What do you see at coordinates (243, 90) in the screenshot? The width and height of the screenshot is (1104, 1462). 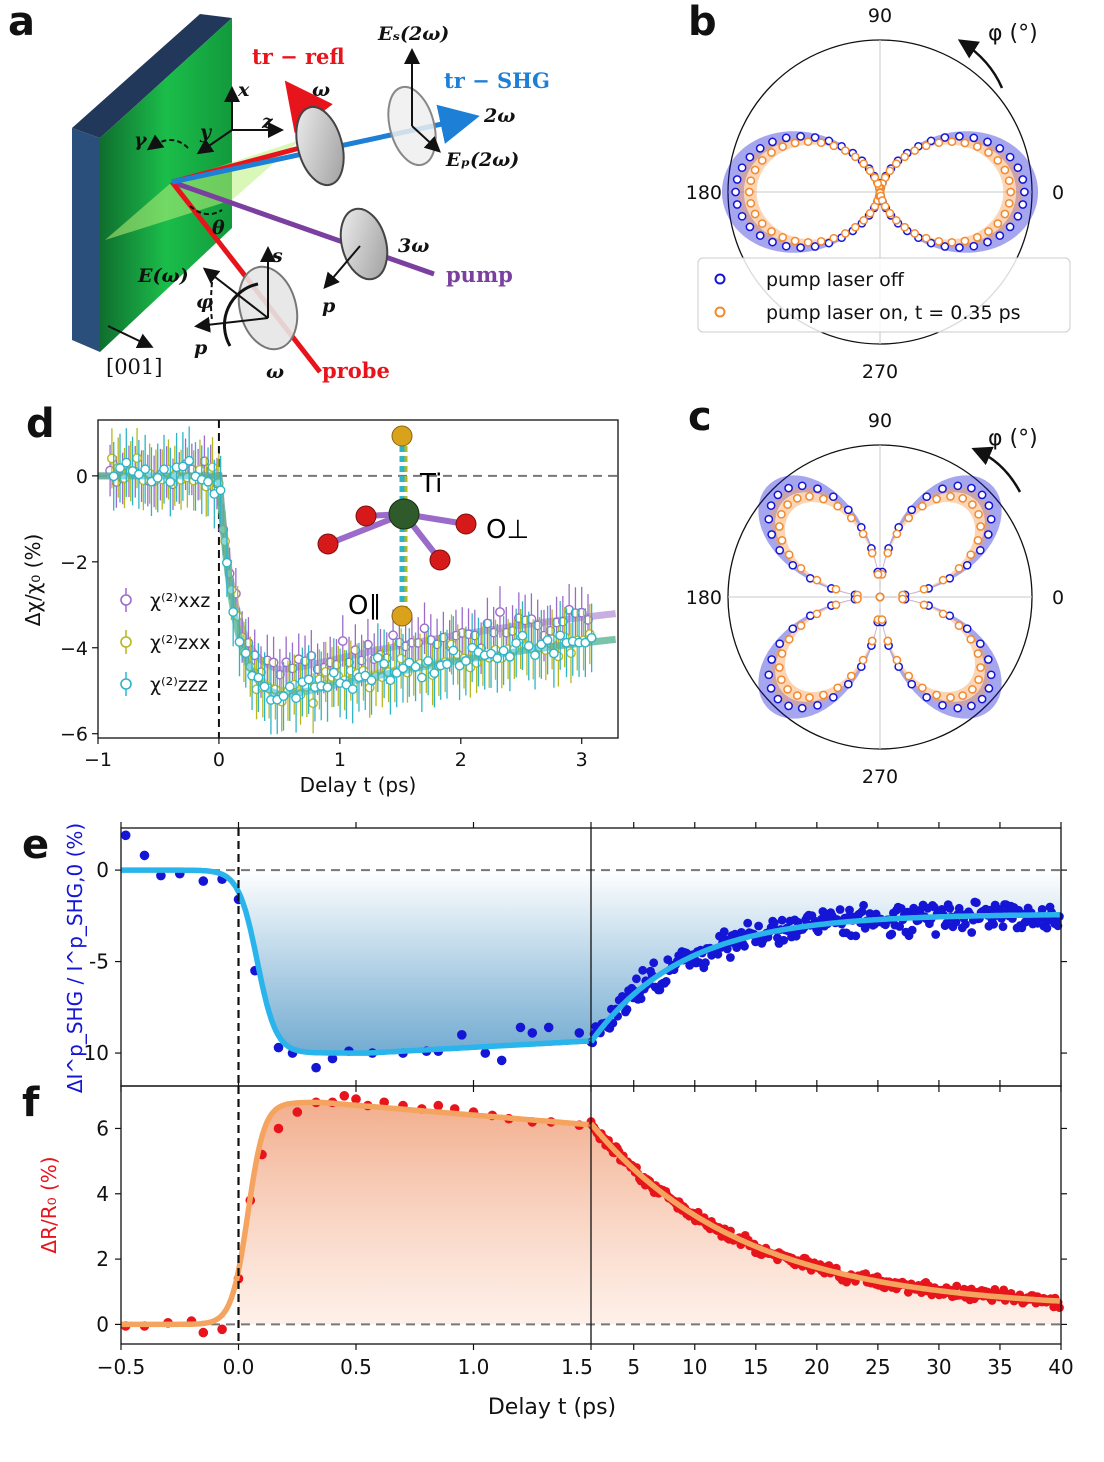 I see `label-x: x` at bounding box center [243, 90].